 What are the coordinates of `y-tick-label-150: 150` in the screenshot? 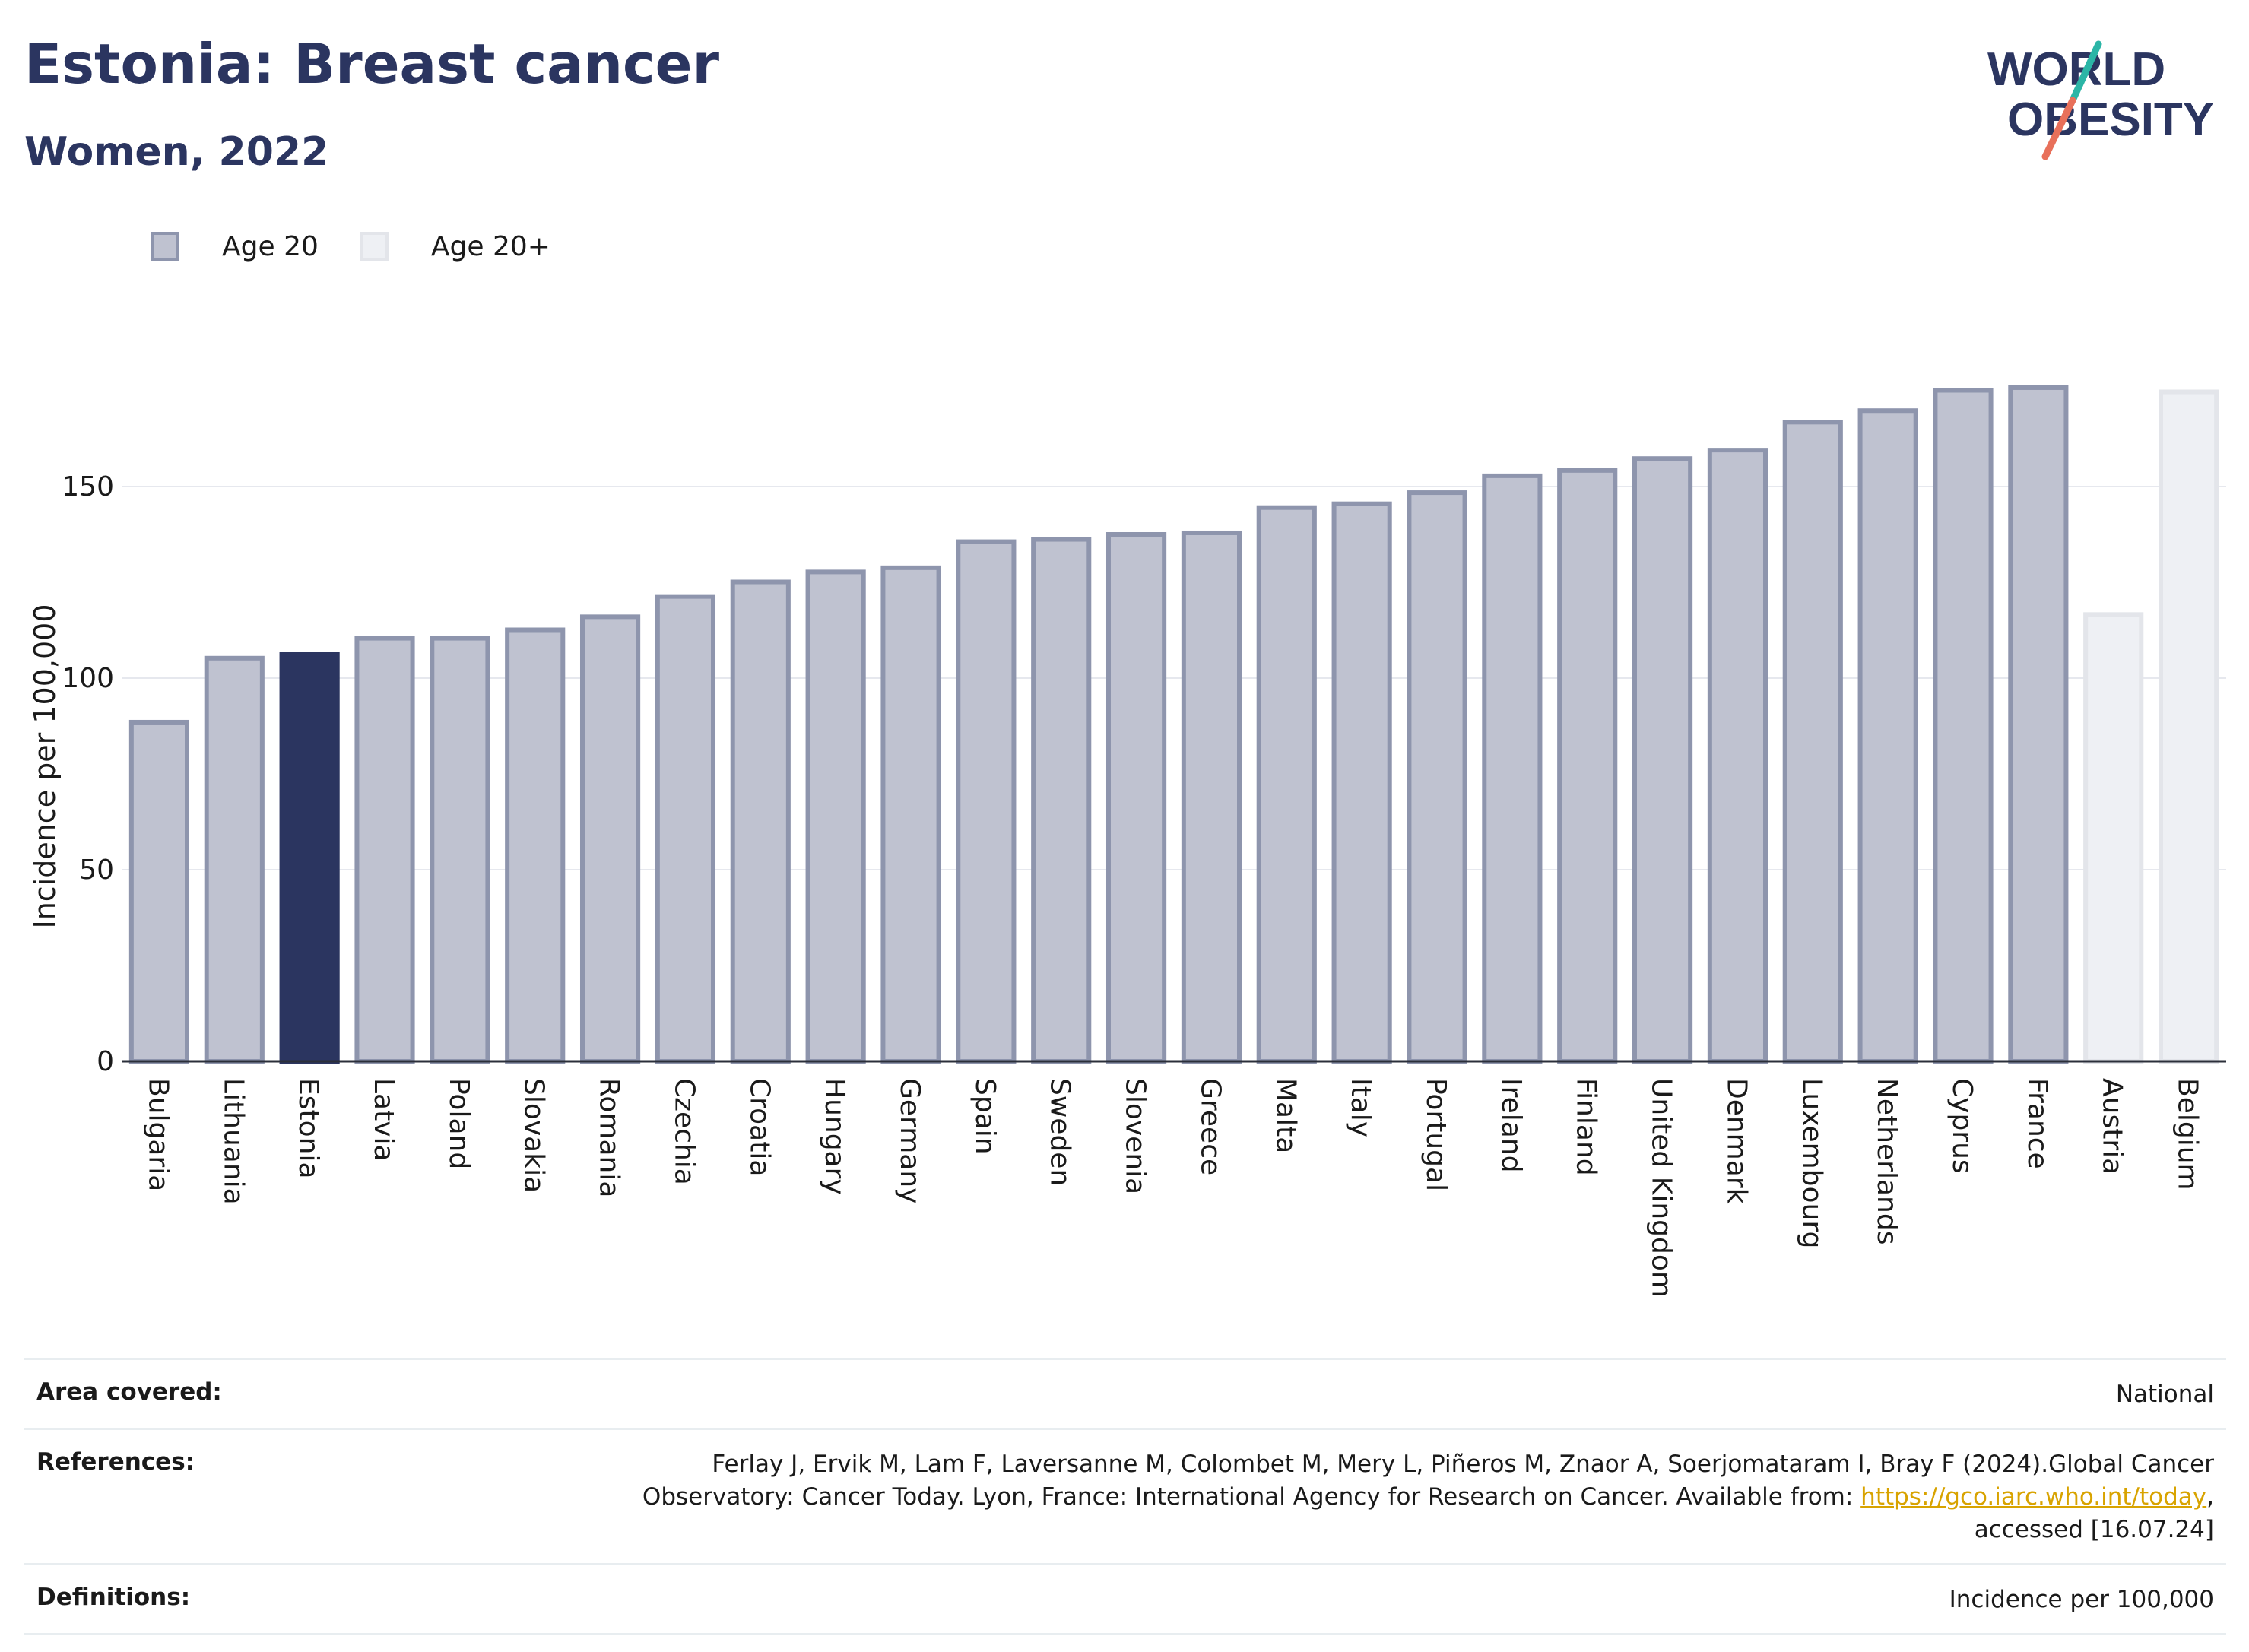 It's located at (88, 487).